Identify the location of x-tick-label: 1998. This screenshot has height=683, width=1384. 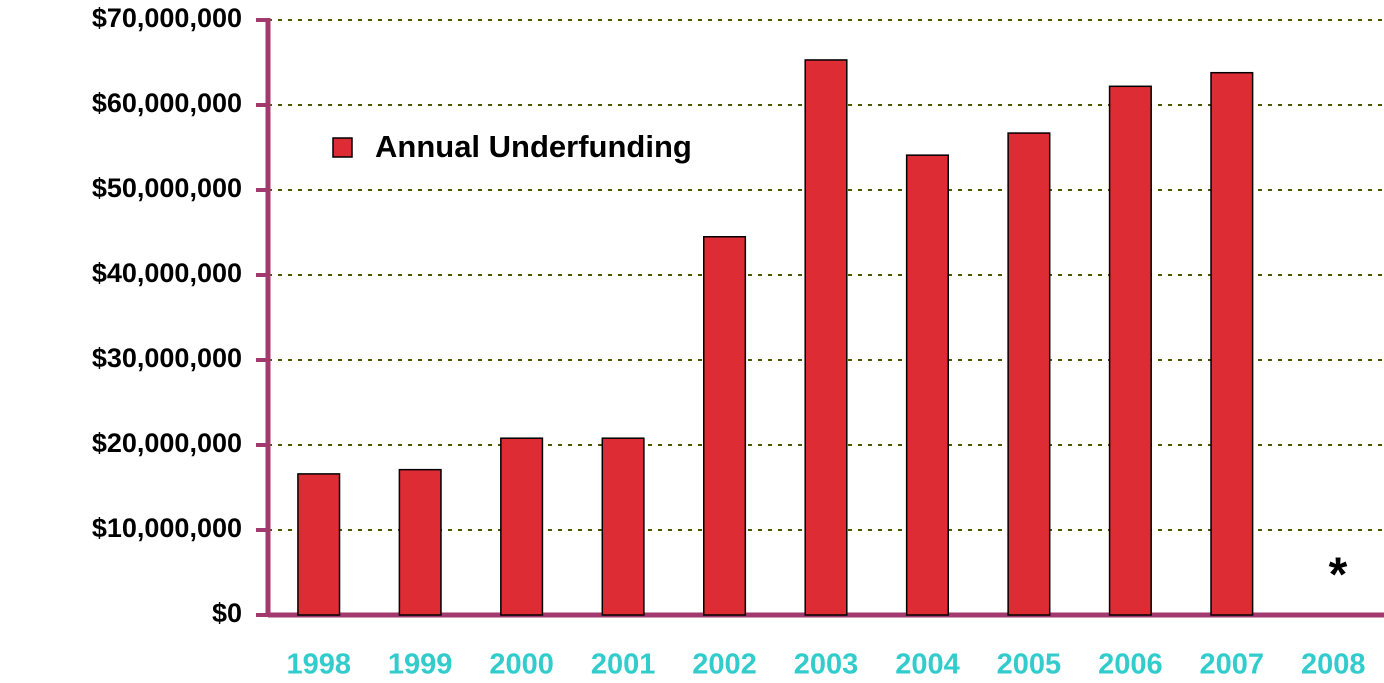
(318, 665).